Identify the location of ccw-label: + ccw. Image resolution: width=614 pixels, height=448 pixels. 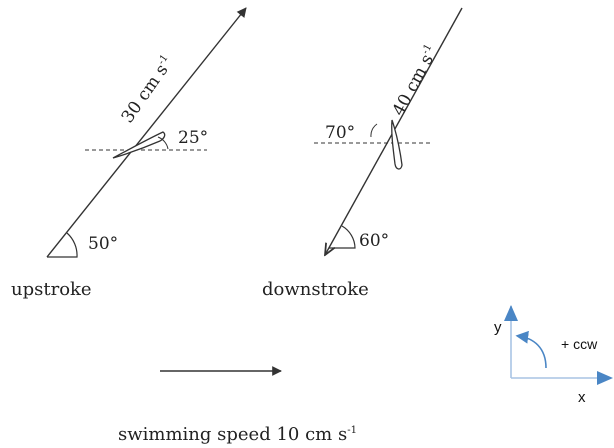
(579, 344).